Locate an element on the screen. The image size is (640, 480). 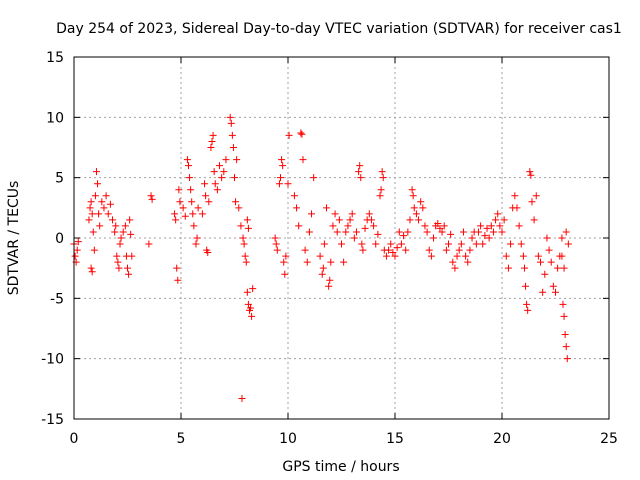
y-tick-label: 0 is located at coordinates (59, 239).